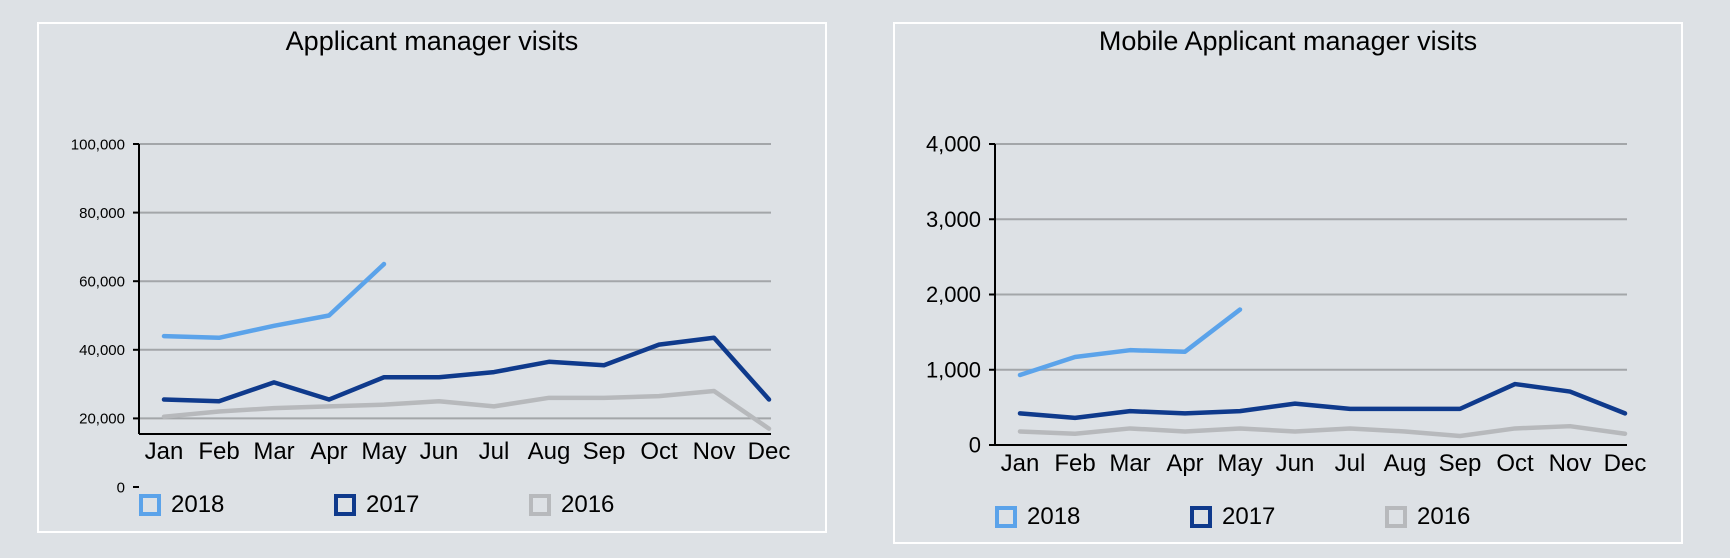  What do you see at coordinates (102, 350) in the screenshot?
I see `y-tick-label: 40,000` at bounding box center [102, 350].